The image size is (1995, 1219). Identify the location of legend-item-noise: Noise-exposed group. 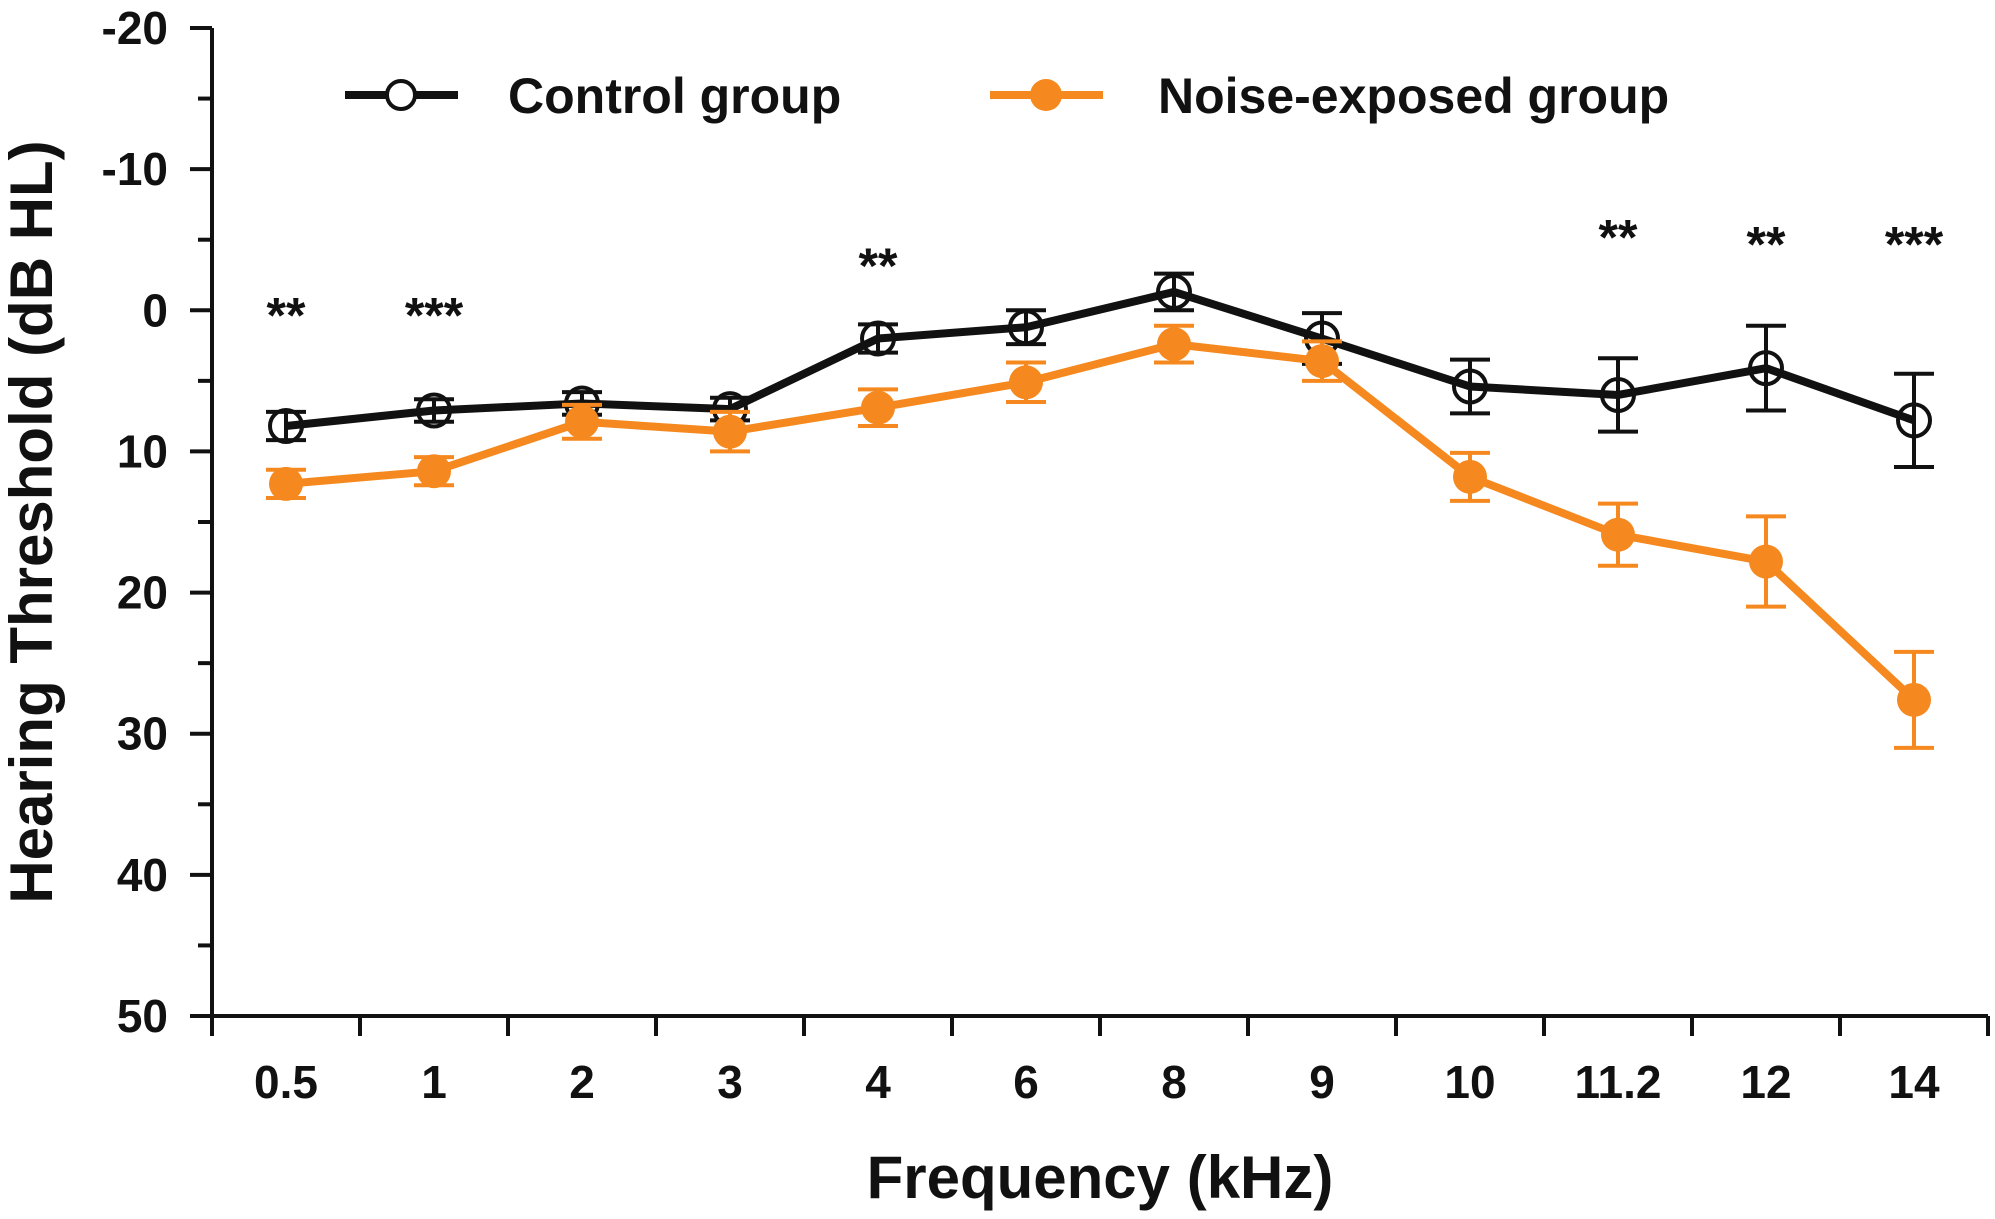
(1329, 96).